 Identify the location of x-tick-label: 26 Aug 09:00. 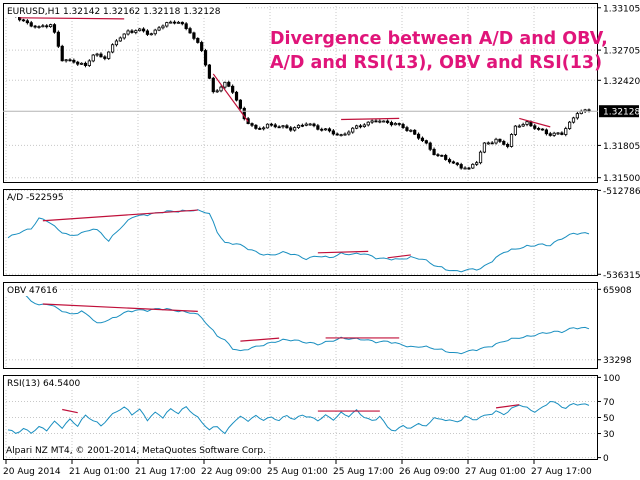
(429, 472).